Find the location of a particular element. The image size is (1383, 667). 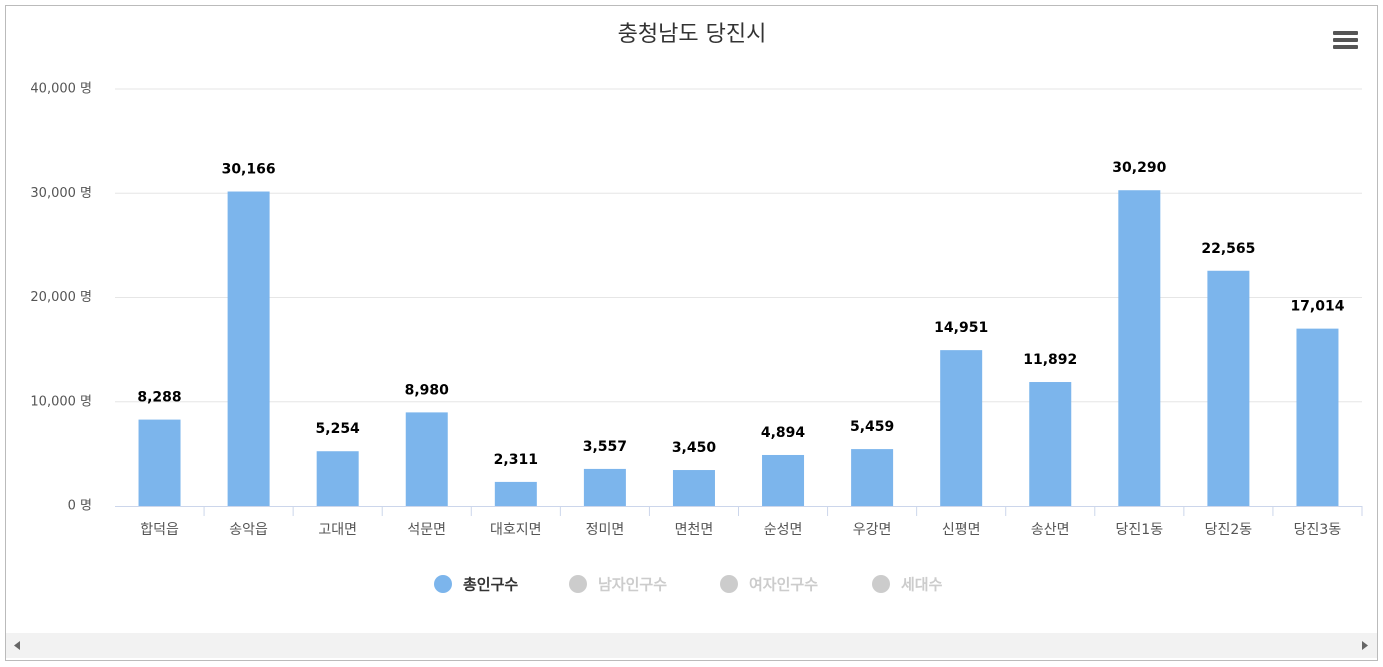

y-tick-label: 30,000 명 is located at coordinates (61, 193).